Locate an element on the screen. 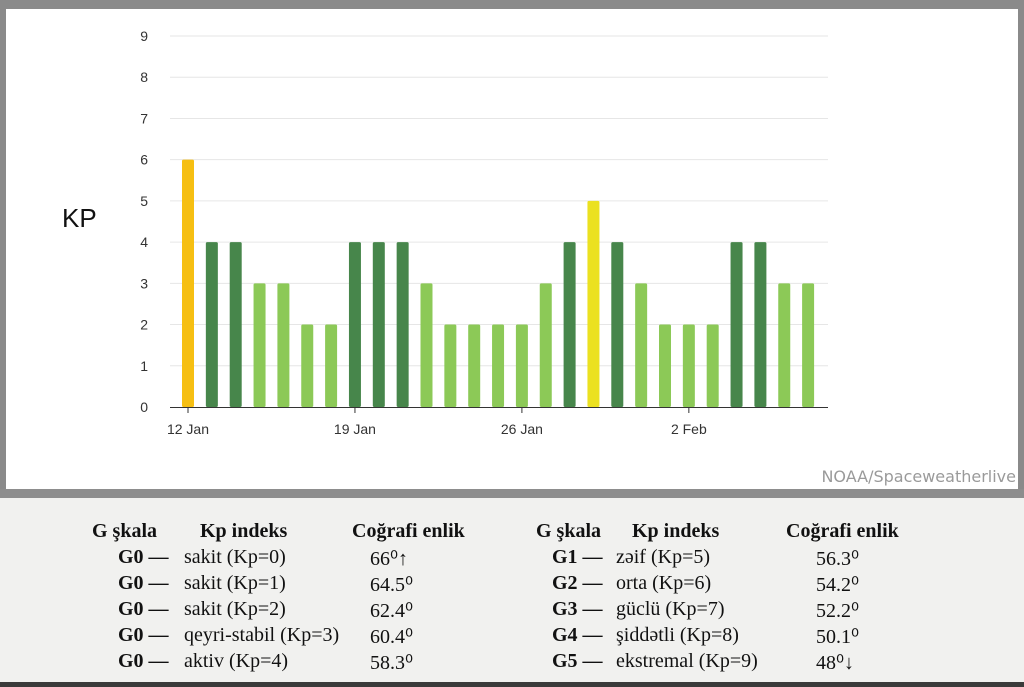 The width and height of the screenshot is (1024, 687). bar-4-feb is located at coordinates (736, 324).